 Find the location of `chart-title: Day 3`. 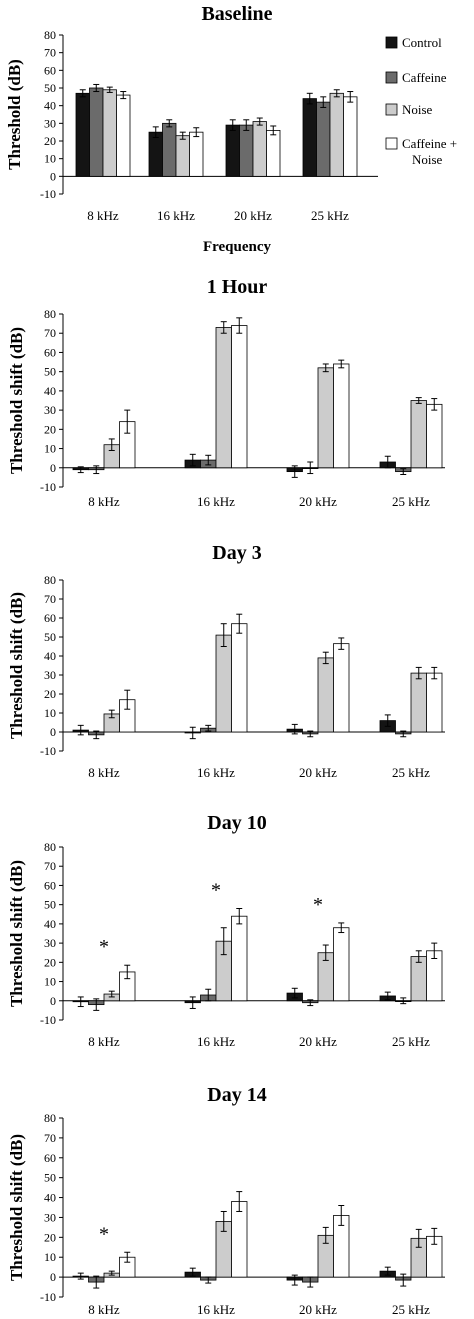

chart-title: Day 3 is located at coordinates (236, 553).